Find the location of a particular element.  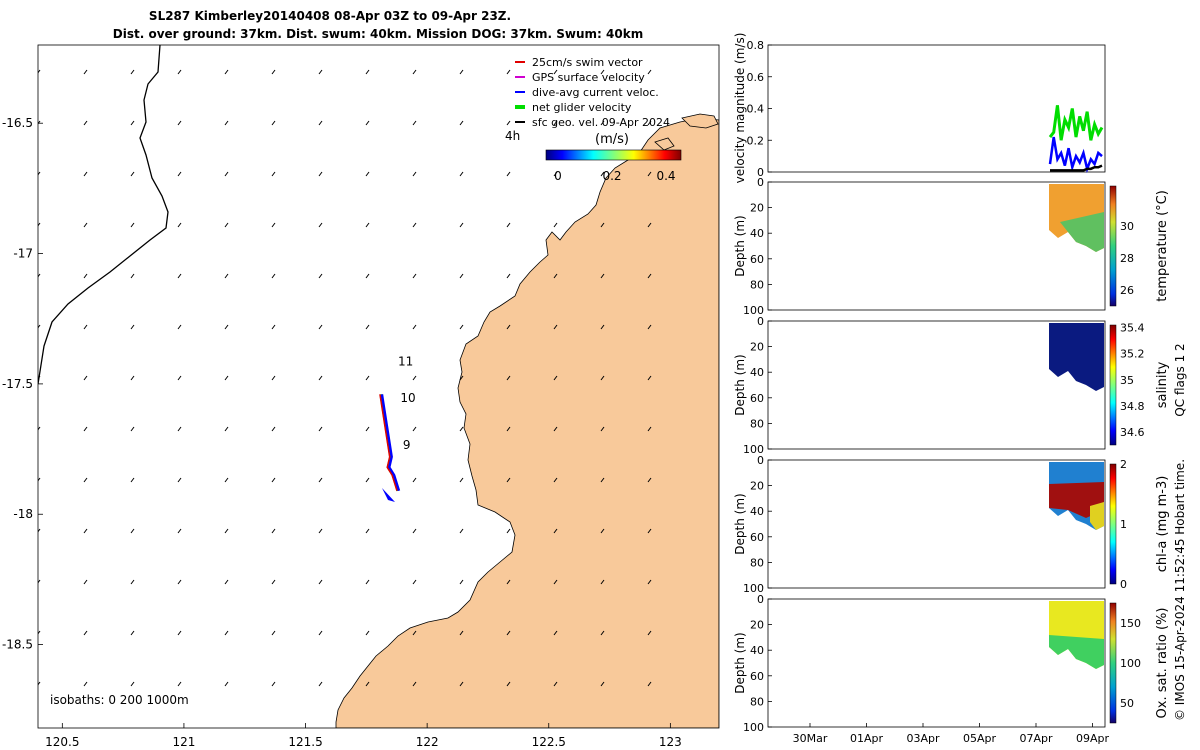

colorbar-label: salinity is located at coordinates (1162, 384).